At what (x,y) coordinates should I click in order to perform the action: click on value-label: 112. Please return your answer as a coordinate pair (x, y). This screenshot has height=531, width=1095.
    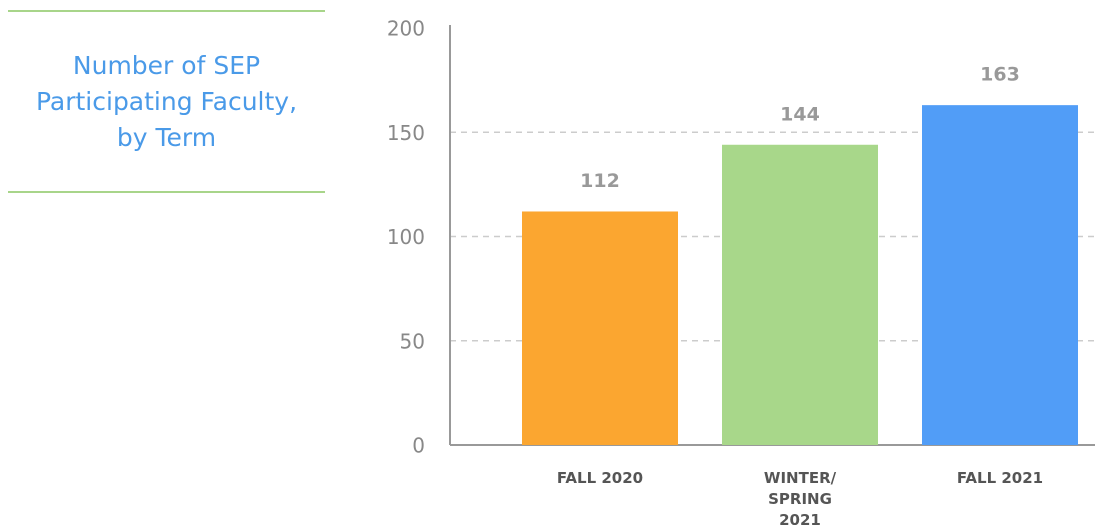
    Looking at the image, I should click on (600, 181).